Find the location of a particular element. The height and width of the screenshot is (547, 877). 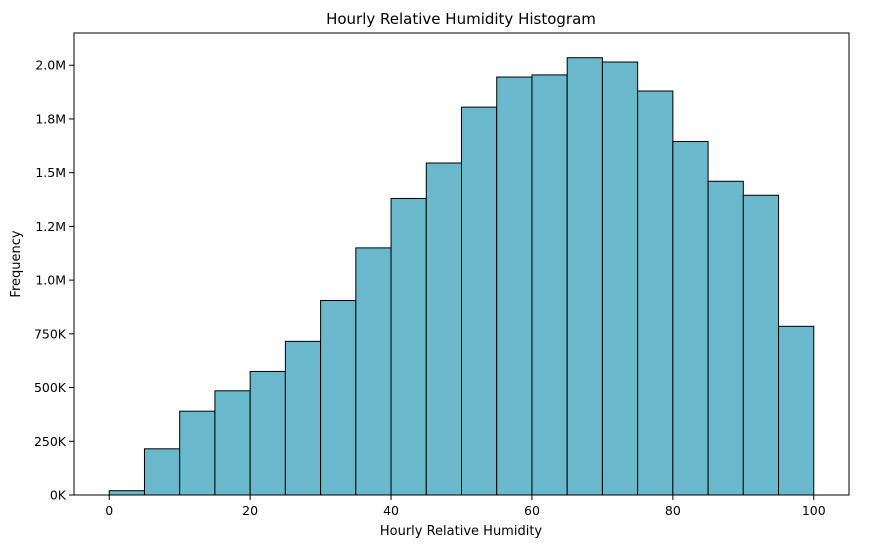

x-tick-label: 0 is located at coordinates (109, 510).